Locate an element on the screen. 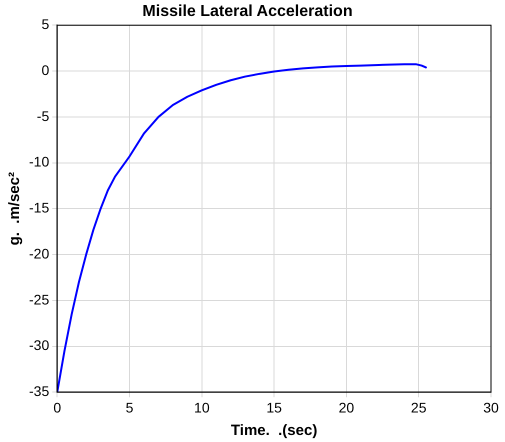  x-tick-label: 5 is located at coordinates (130, 407).